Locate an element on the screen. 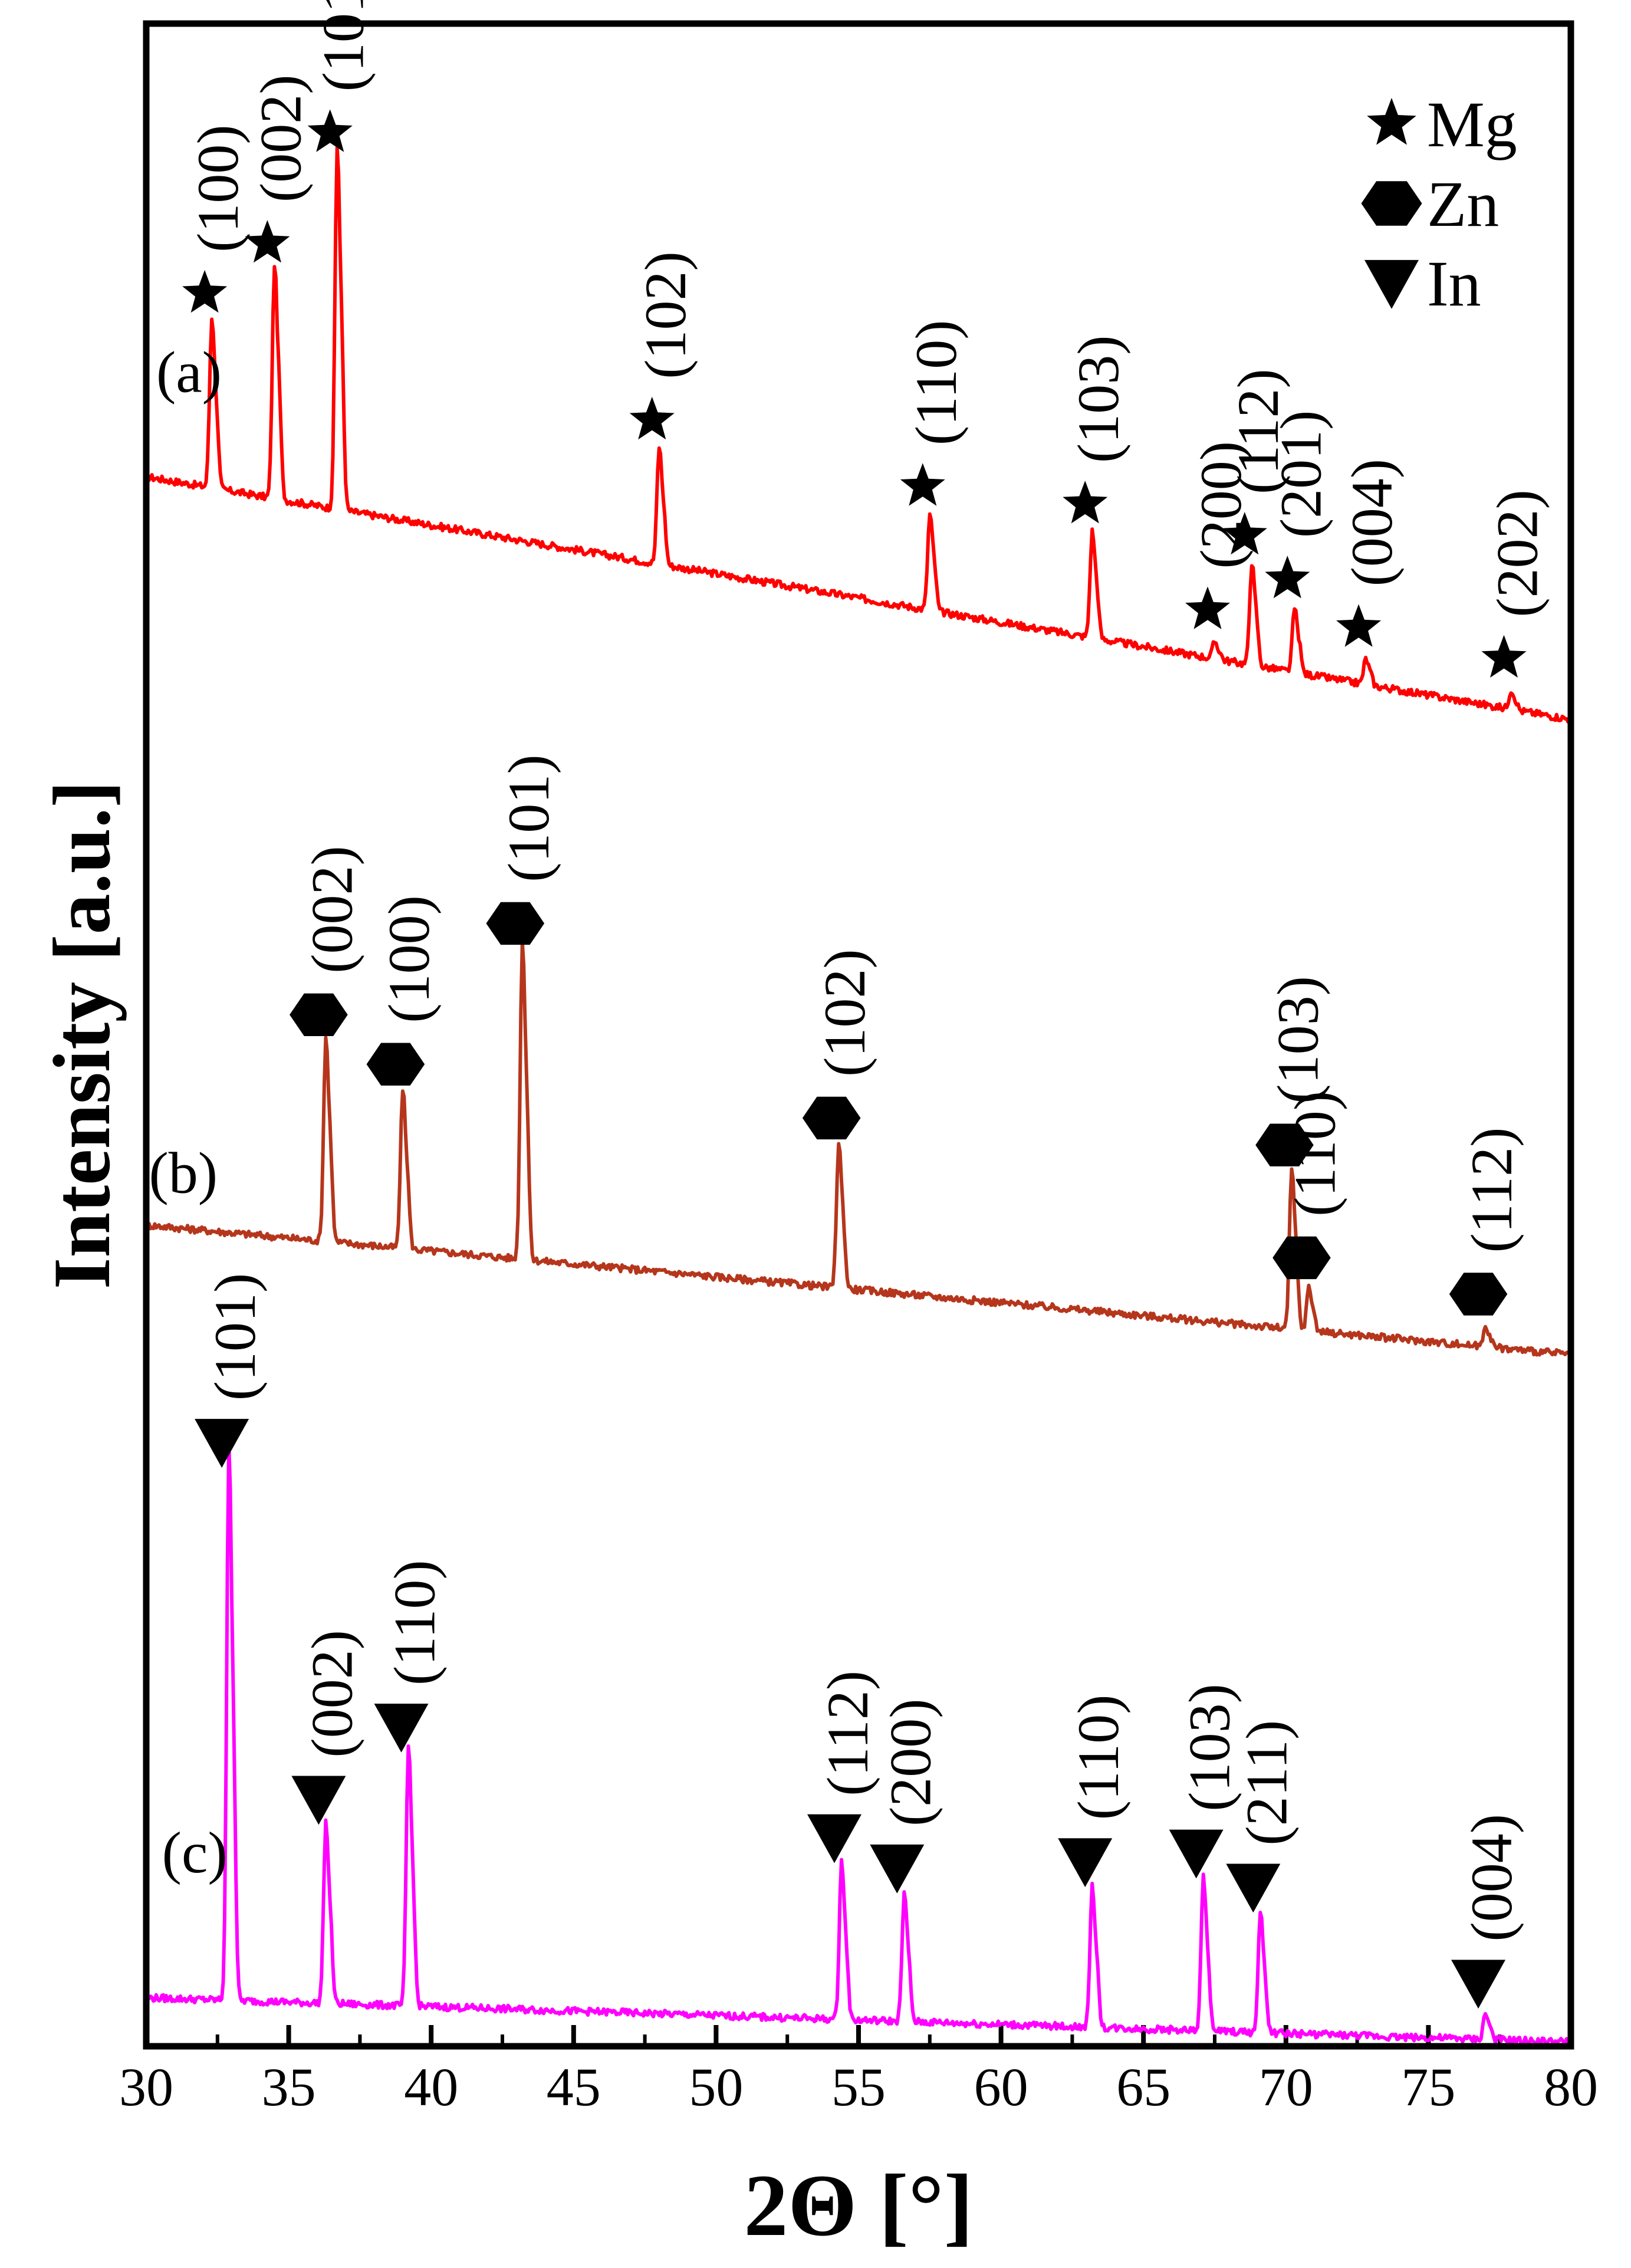  peak-label: (211) is located at coordinates (1266, 1783).